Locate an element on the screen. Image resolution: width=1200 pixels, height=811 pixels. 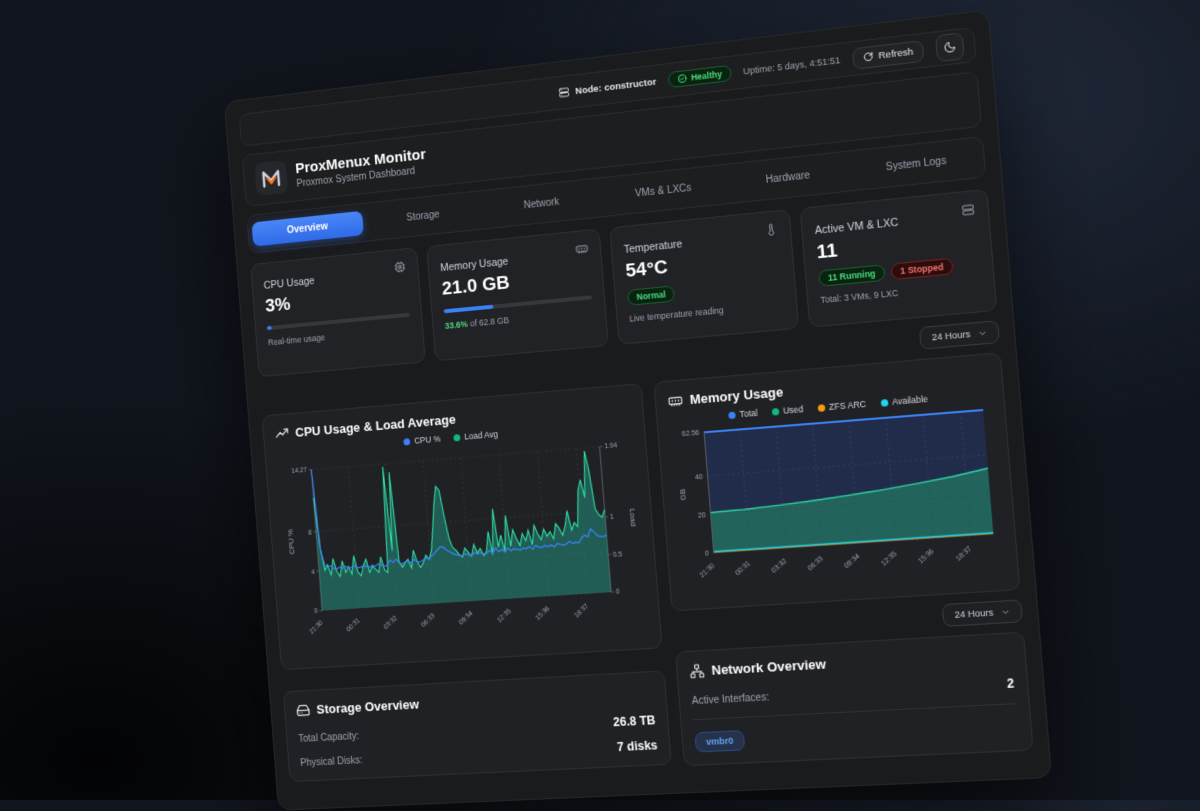
svg-text: 1.94 is located at coordinates (611, 447).